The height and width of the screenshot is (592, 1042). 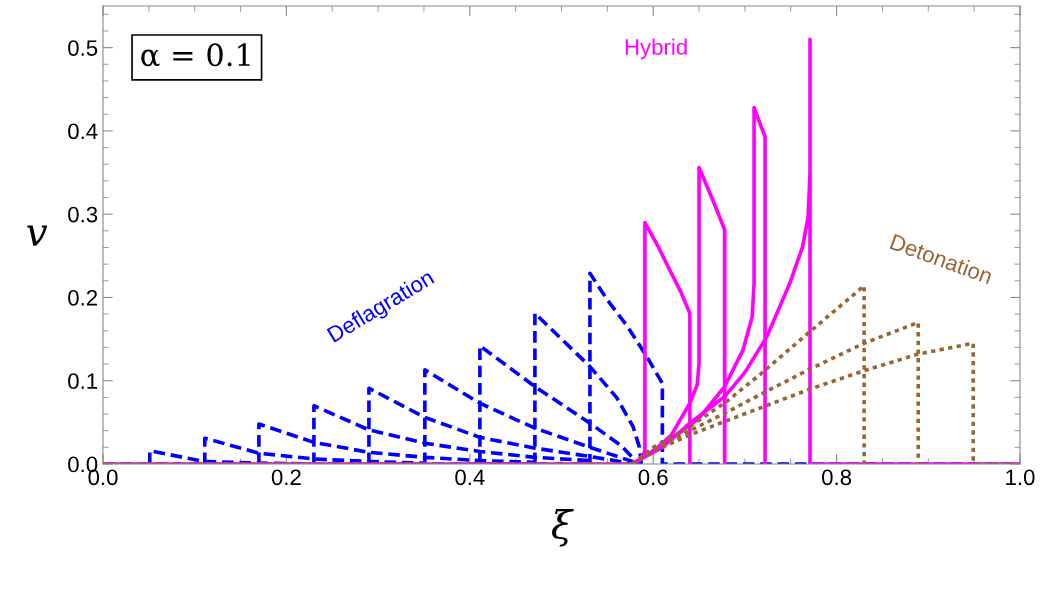 What do you see at coordinates (470, 477) in the screenshot?
I see `x-tick-label: 0.4` at bounding box center [470, 477].